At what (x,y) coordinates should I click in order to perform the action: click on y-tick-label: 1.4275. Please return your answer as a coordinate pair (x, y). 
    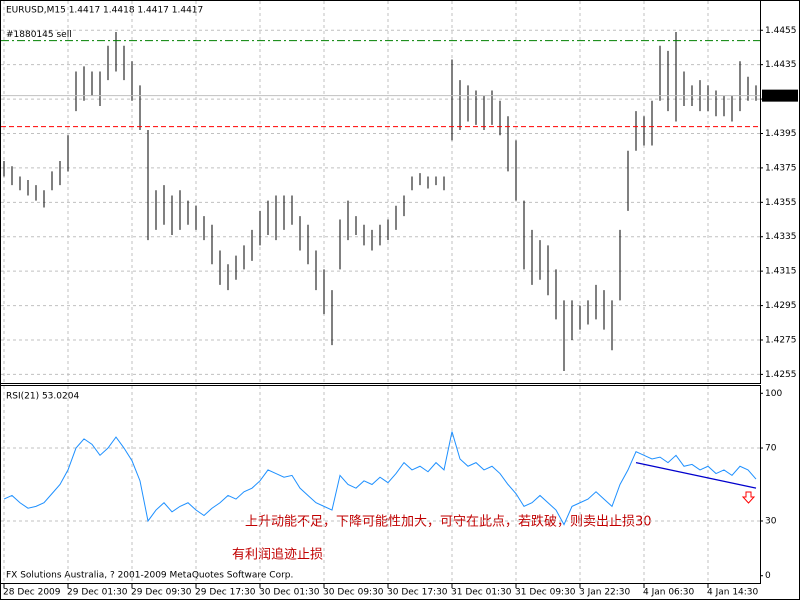
    Looking at the image, I should click on (781, 340).